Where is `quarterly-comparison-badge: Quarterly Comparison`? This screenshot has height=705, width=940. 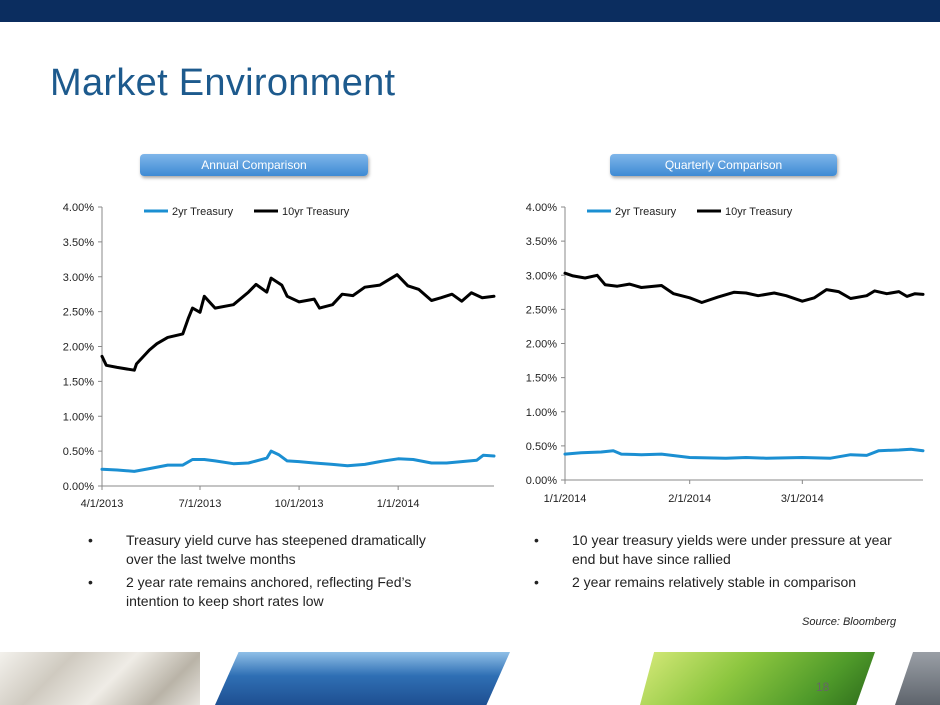 quarterly-comparison-badge: Quarterly Comparison is located at coordinates (723, 165).